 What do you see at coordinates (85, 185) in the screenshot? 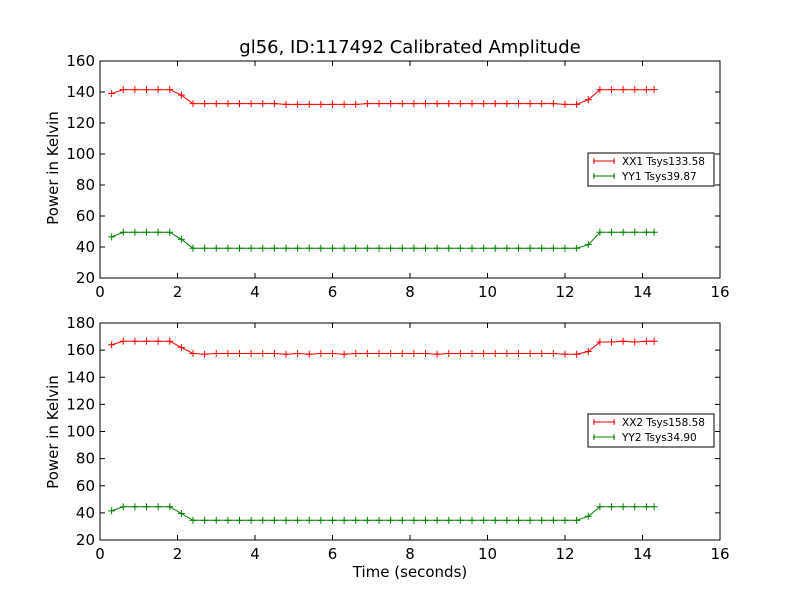
I see `y-tick-label: 80` at bounding box center [85, 185].